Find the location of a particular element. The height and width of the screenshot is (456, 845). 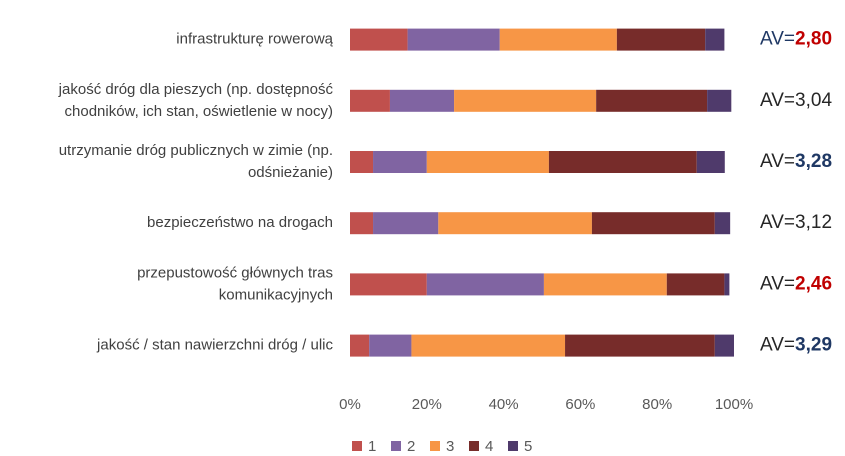

average-label: AV=3,28 is located at coordinates (796, 161).